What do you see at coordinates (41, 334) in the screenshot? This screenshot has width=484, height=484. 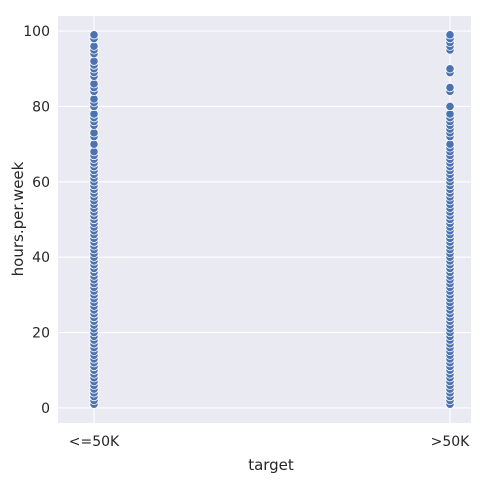 I see `y-tick-label: 20` at bounding box center [41, 334].